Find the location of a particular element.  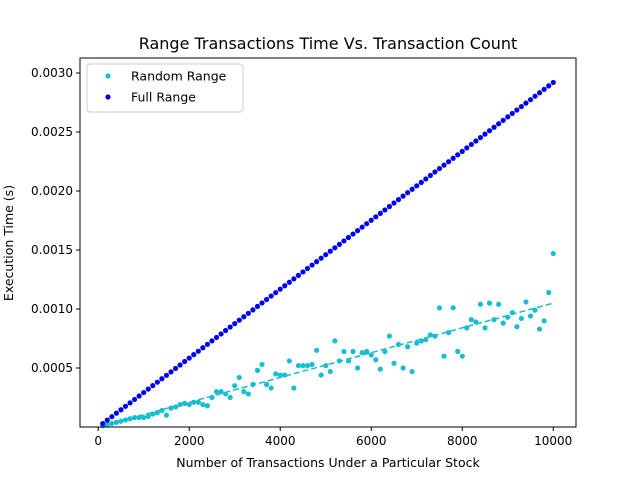

legend-marker-random-range is located at coordinates (108, 76).